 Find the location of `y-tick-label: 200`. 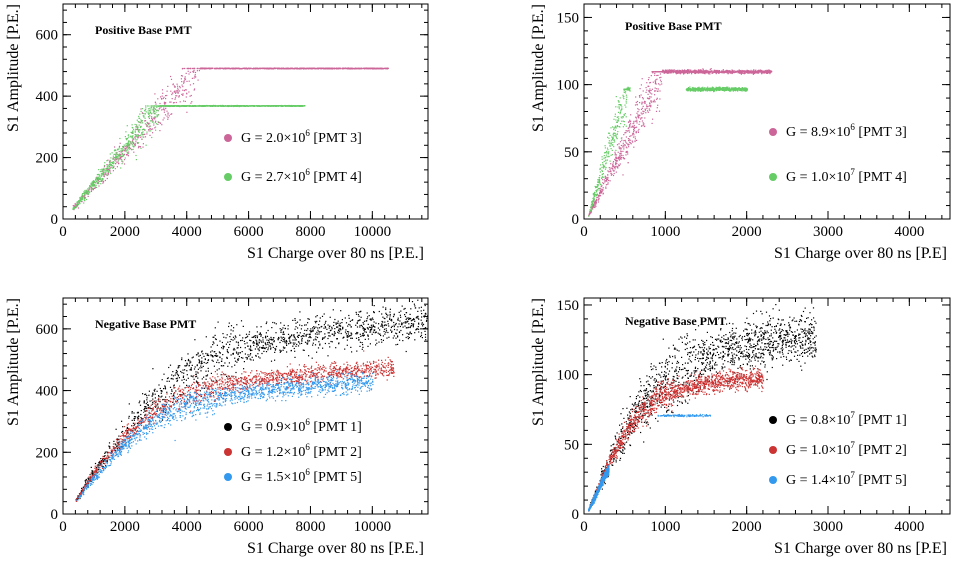

y-tick-label: 200 is located at coordinates (47, 159).